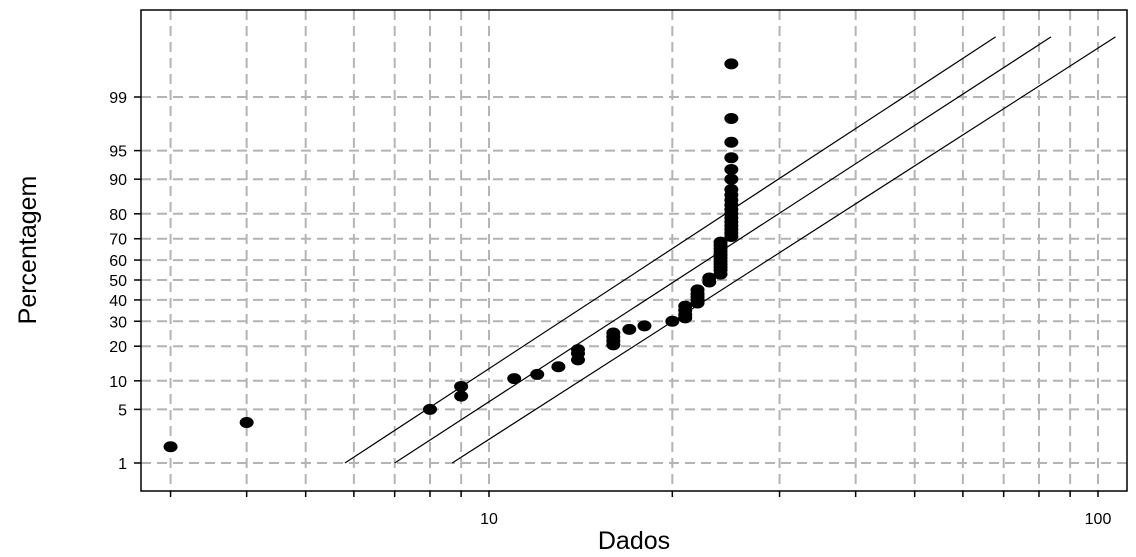 This screenshot has height=557, width=1136. Describe the element at coordinates (122, 410) in the screenshot. I see `y-tick-label: 5` at that location.